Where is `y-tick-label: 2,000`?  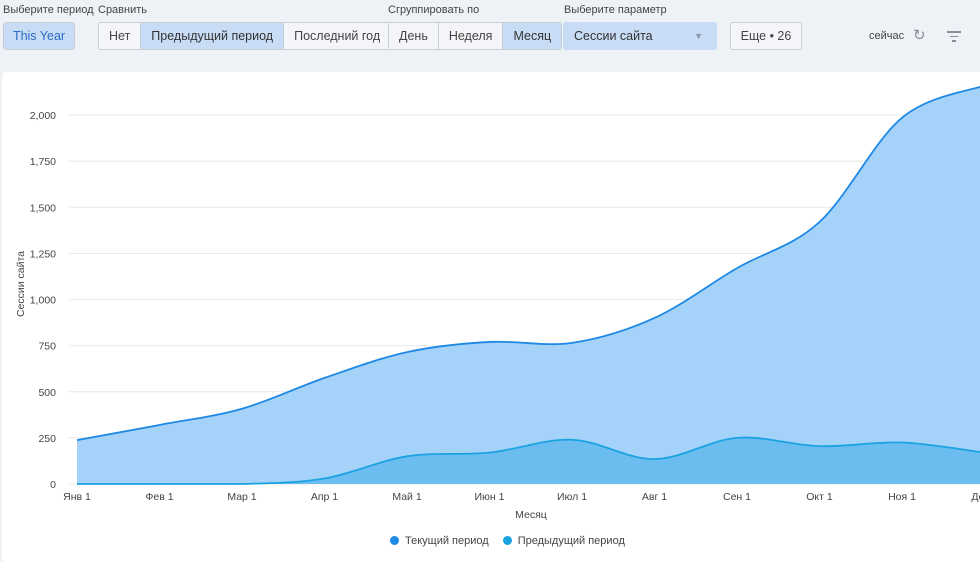
y-tick-label: 2,000 is located at coordinates (43, 116).